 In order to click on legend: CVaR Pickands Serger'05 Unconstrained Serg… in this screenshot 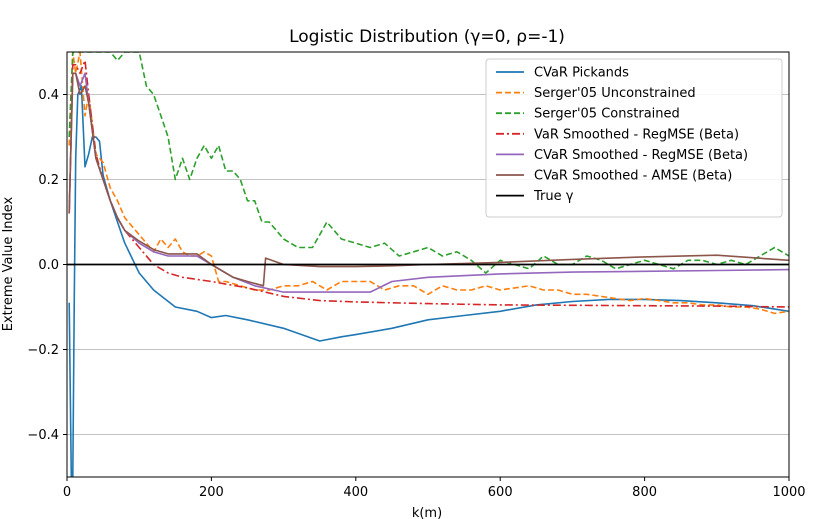, I will do `click(634, 138)`.